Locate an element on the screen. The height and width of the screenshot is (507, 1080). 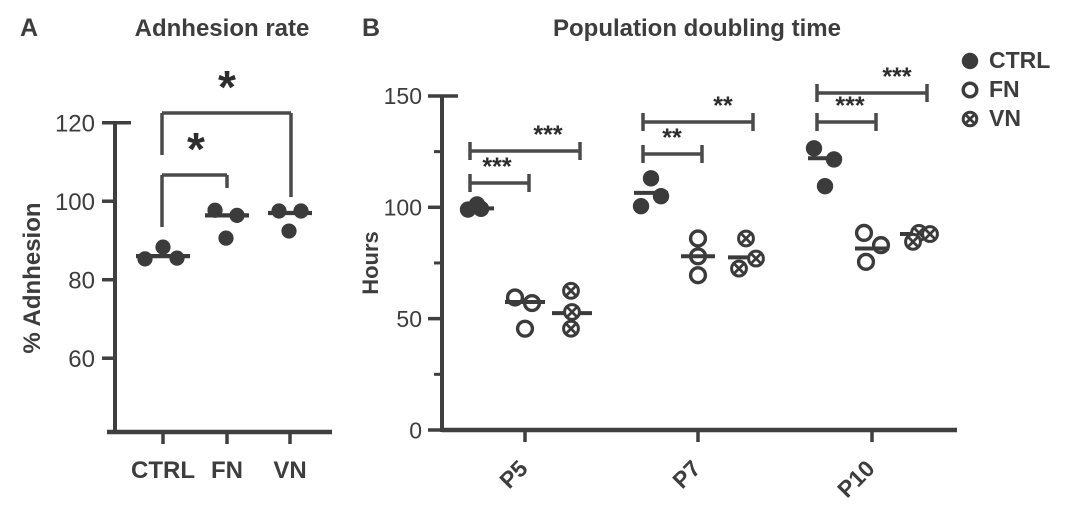
legend-marker-fn-icon is located at coordinates (970, 89).